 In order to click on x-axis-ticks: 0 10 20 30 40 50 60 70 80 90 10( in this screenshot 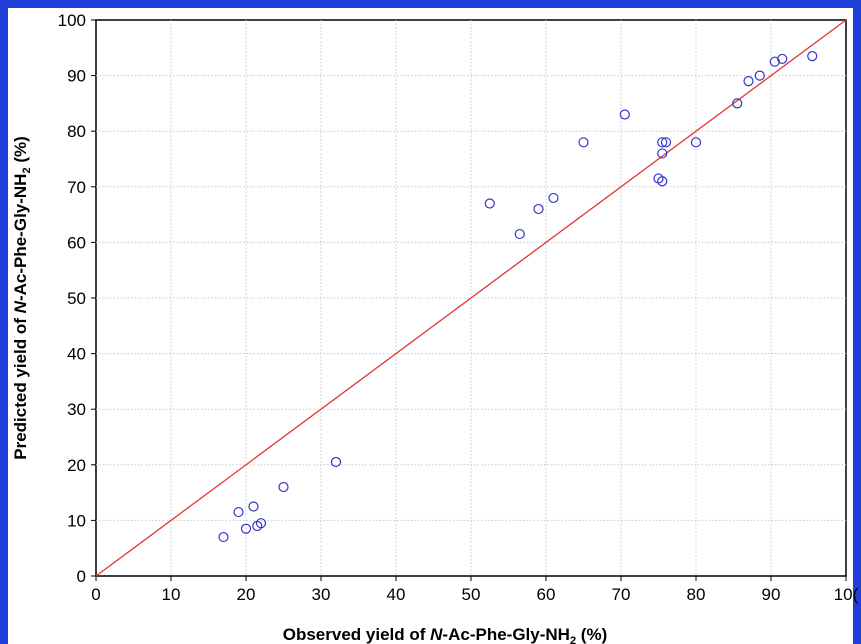, I will do `click(475, 590)`.